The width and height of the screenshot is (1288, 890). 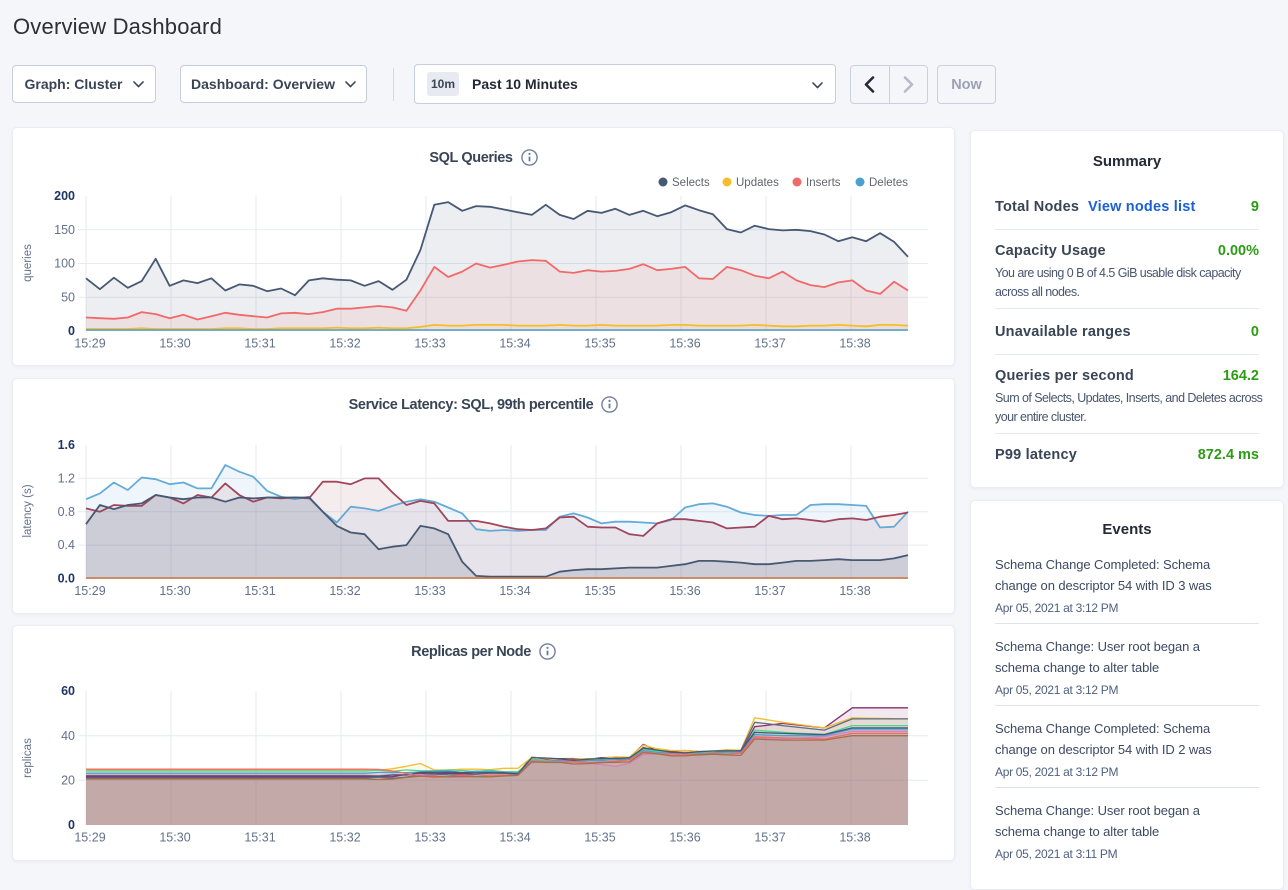 What do you see at coordinates (28, 758) in the screenshot?
I see `svg-text: replicas` at bounding box center [28, 758].